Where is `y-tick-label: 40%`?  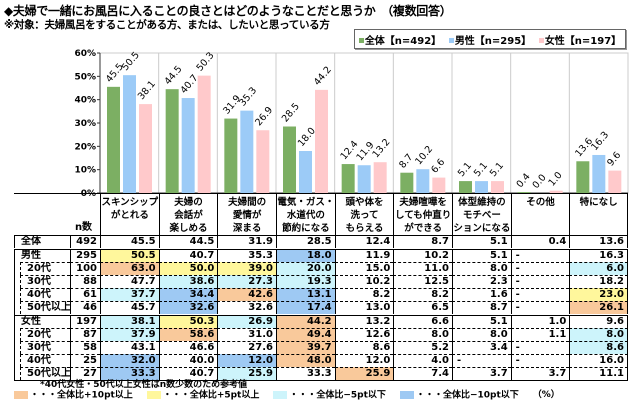 y-tick-label: 40% is located at coordinates (85, 101).